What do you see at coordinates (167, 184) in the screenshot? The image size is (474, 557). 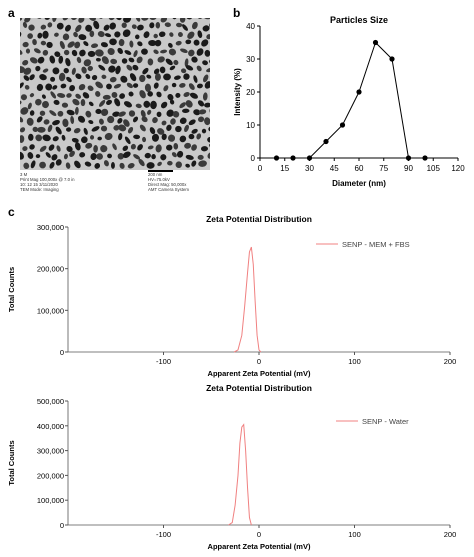 I see `caption-right-line: Direct Mag: 50,000x` at bounding box center [167, 184].